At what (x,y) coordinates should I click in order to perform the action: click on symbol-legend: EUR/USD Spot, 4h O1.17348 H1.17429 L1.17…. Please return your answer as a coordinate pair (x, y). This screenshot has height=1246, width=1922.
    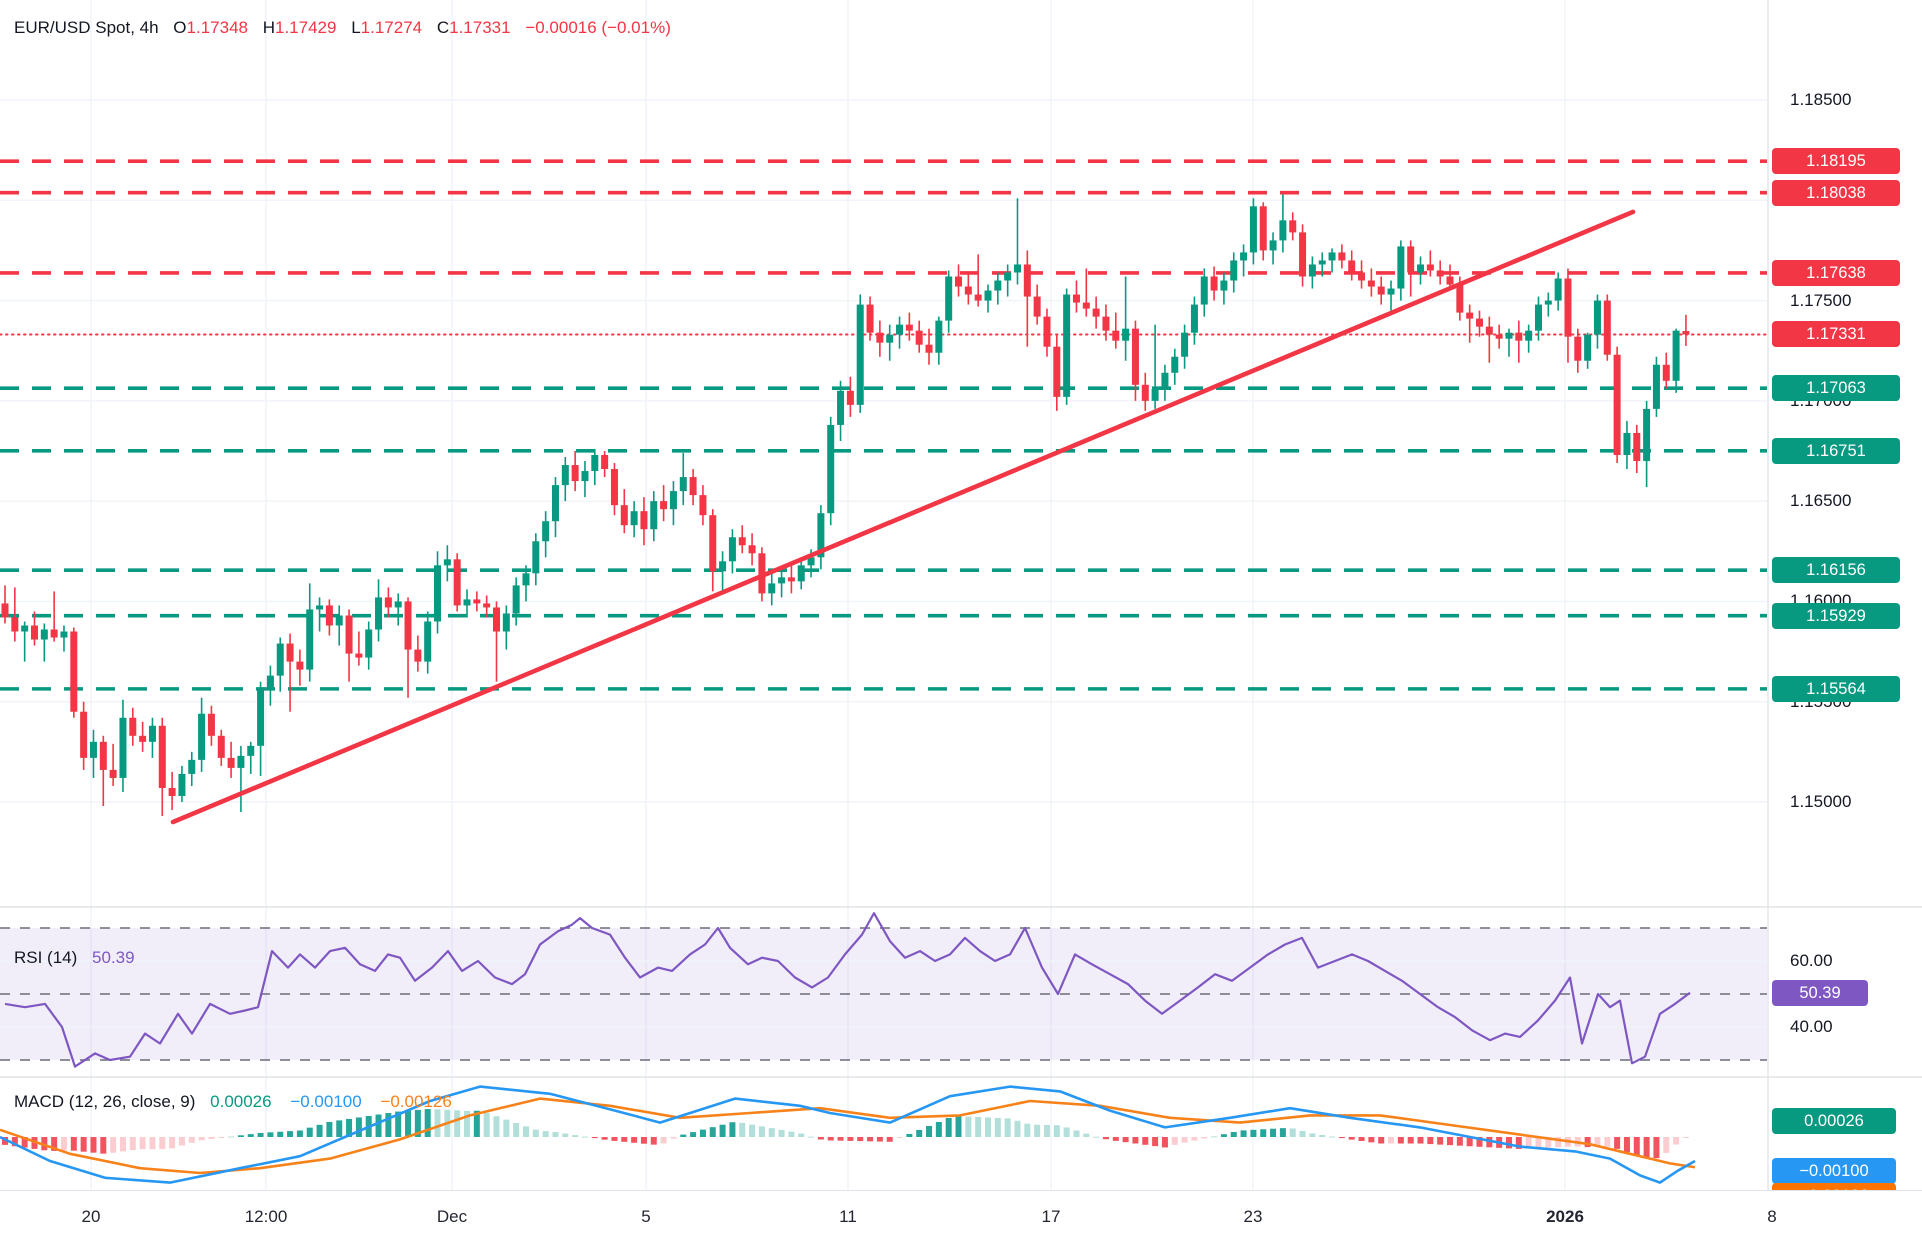
    Looking at the image, I should click on (342, 28).